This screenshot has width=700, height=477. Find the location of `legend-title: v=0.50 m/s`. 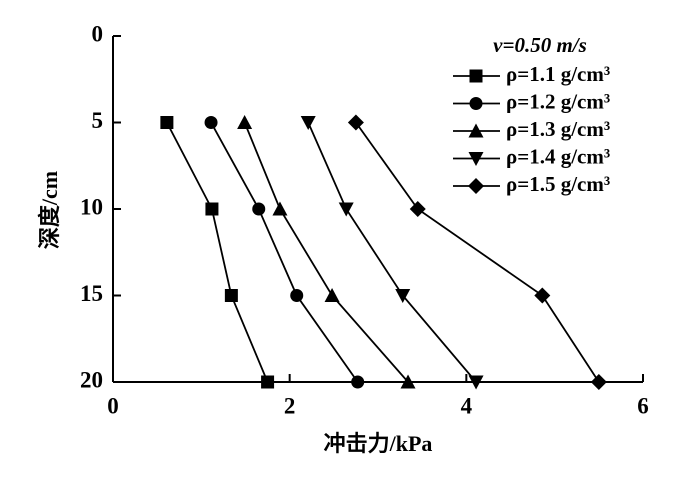

legend-title: v=0.50 m/s is located at coordinates (540, 45).